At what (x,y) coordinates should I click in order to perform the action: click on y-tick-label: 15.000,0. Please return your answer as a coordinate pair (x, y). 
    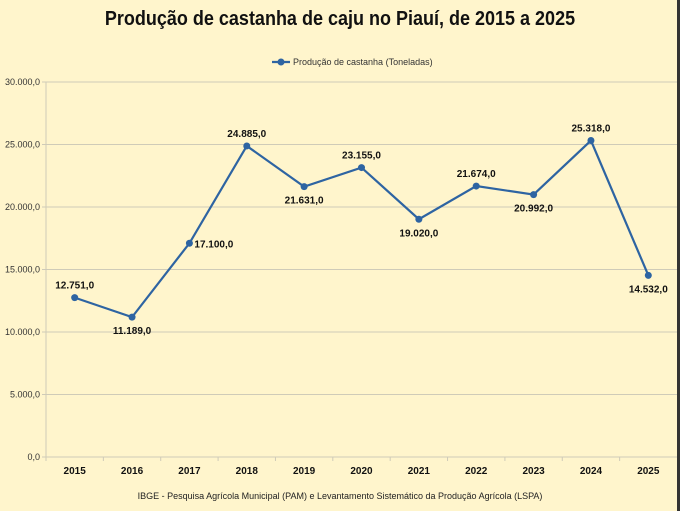
    Looking at the image, I should click on (22, 270).